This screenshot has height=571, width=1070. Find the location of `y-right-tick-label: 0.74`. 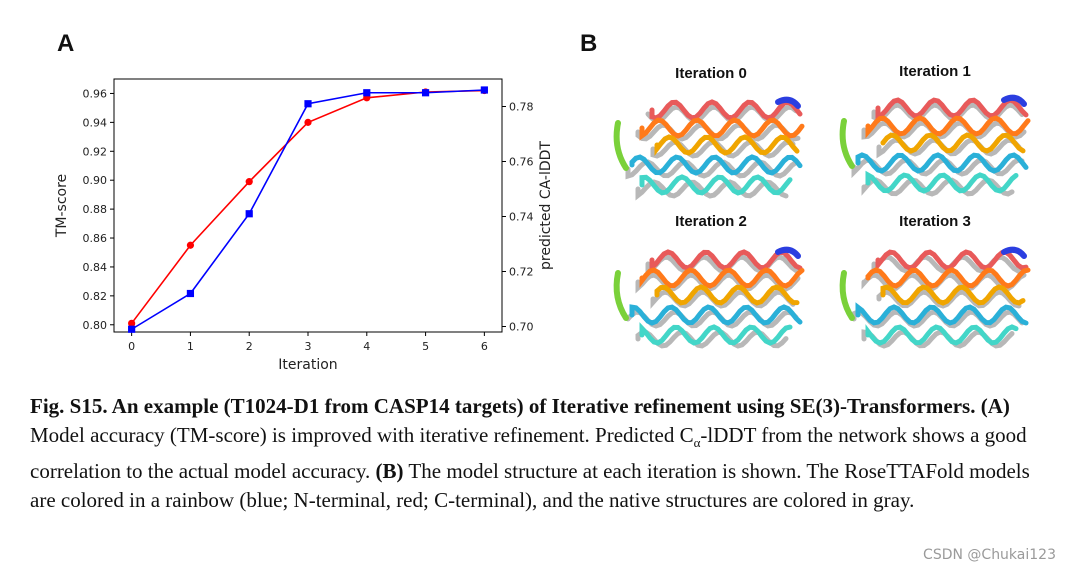

y-right-tick-label: 0.74 is located at coordinates (521, 217).